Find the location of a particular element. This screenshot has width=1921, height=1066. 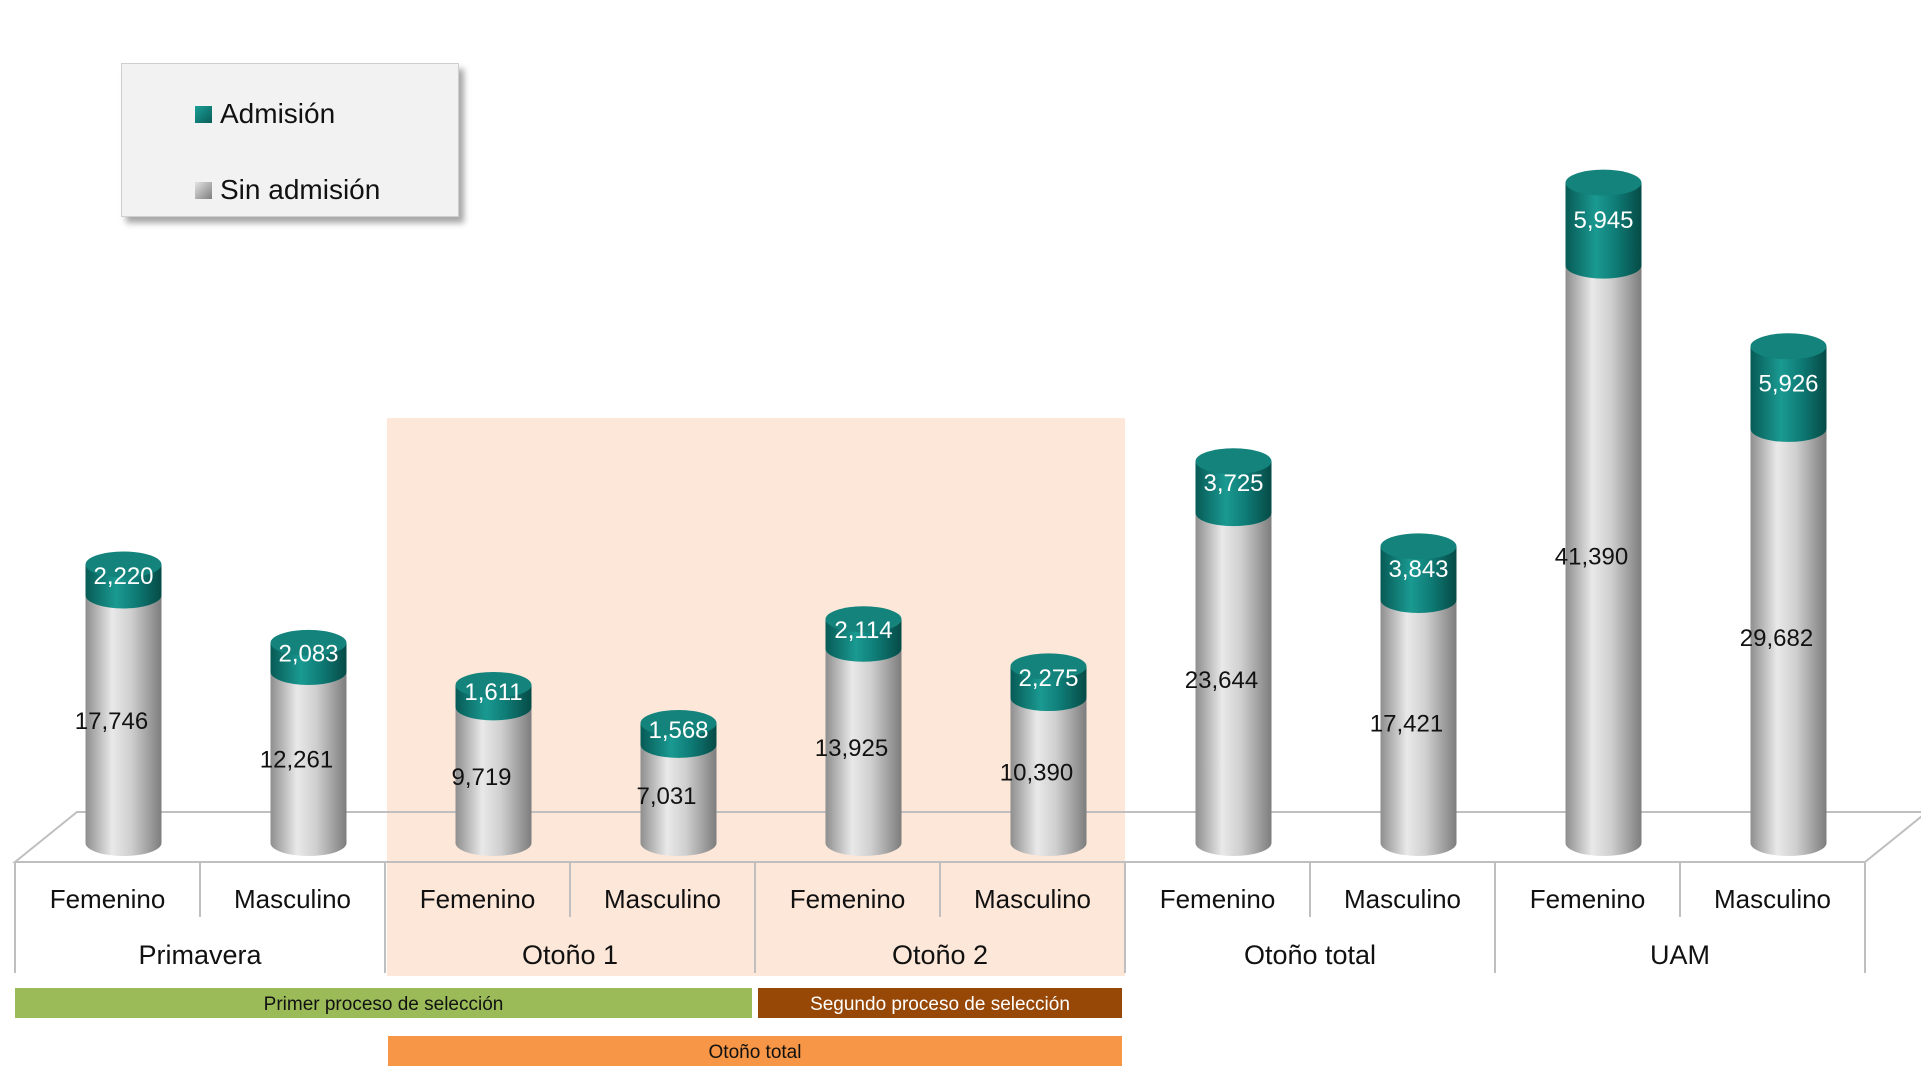

bar-admision-9-body is located at coordinates (1788, 394).